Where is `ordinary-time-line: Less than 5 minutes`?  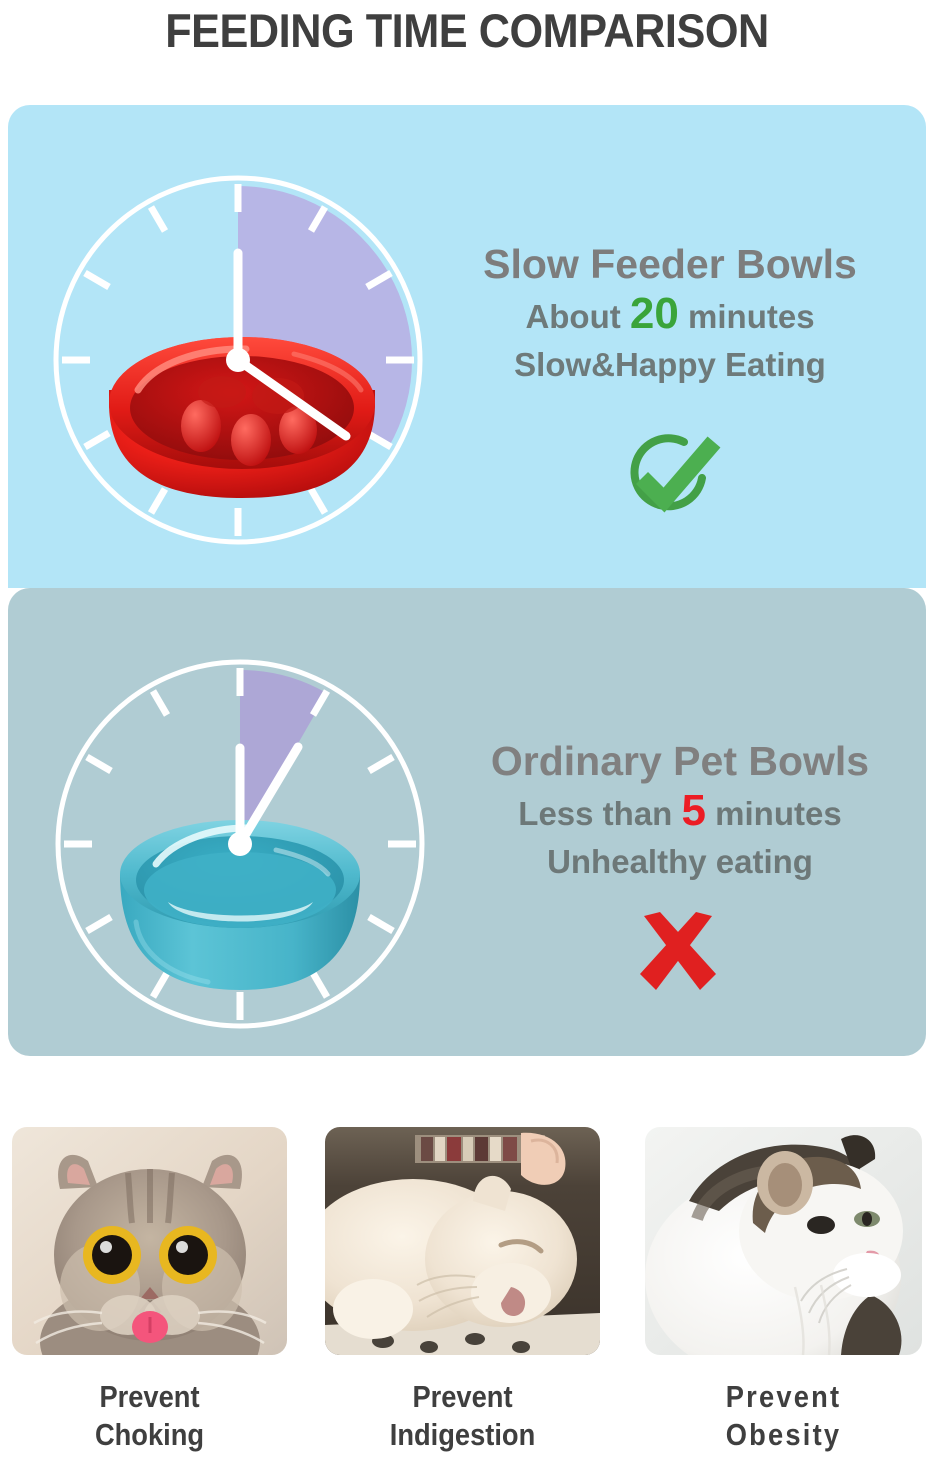
ordinary-time-line: Less than 5 minutes is located at coordinates (680, 812).